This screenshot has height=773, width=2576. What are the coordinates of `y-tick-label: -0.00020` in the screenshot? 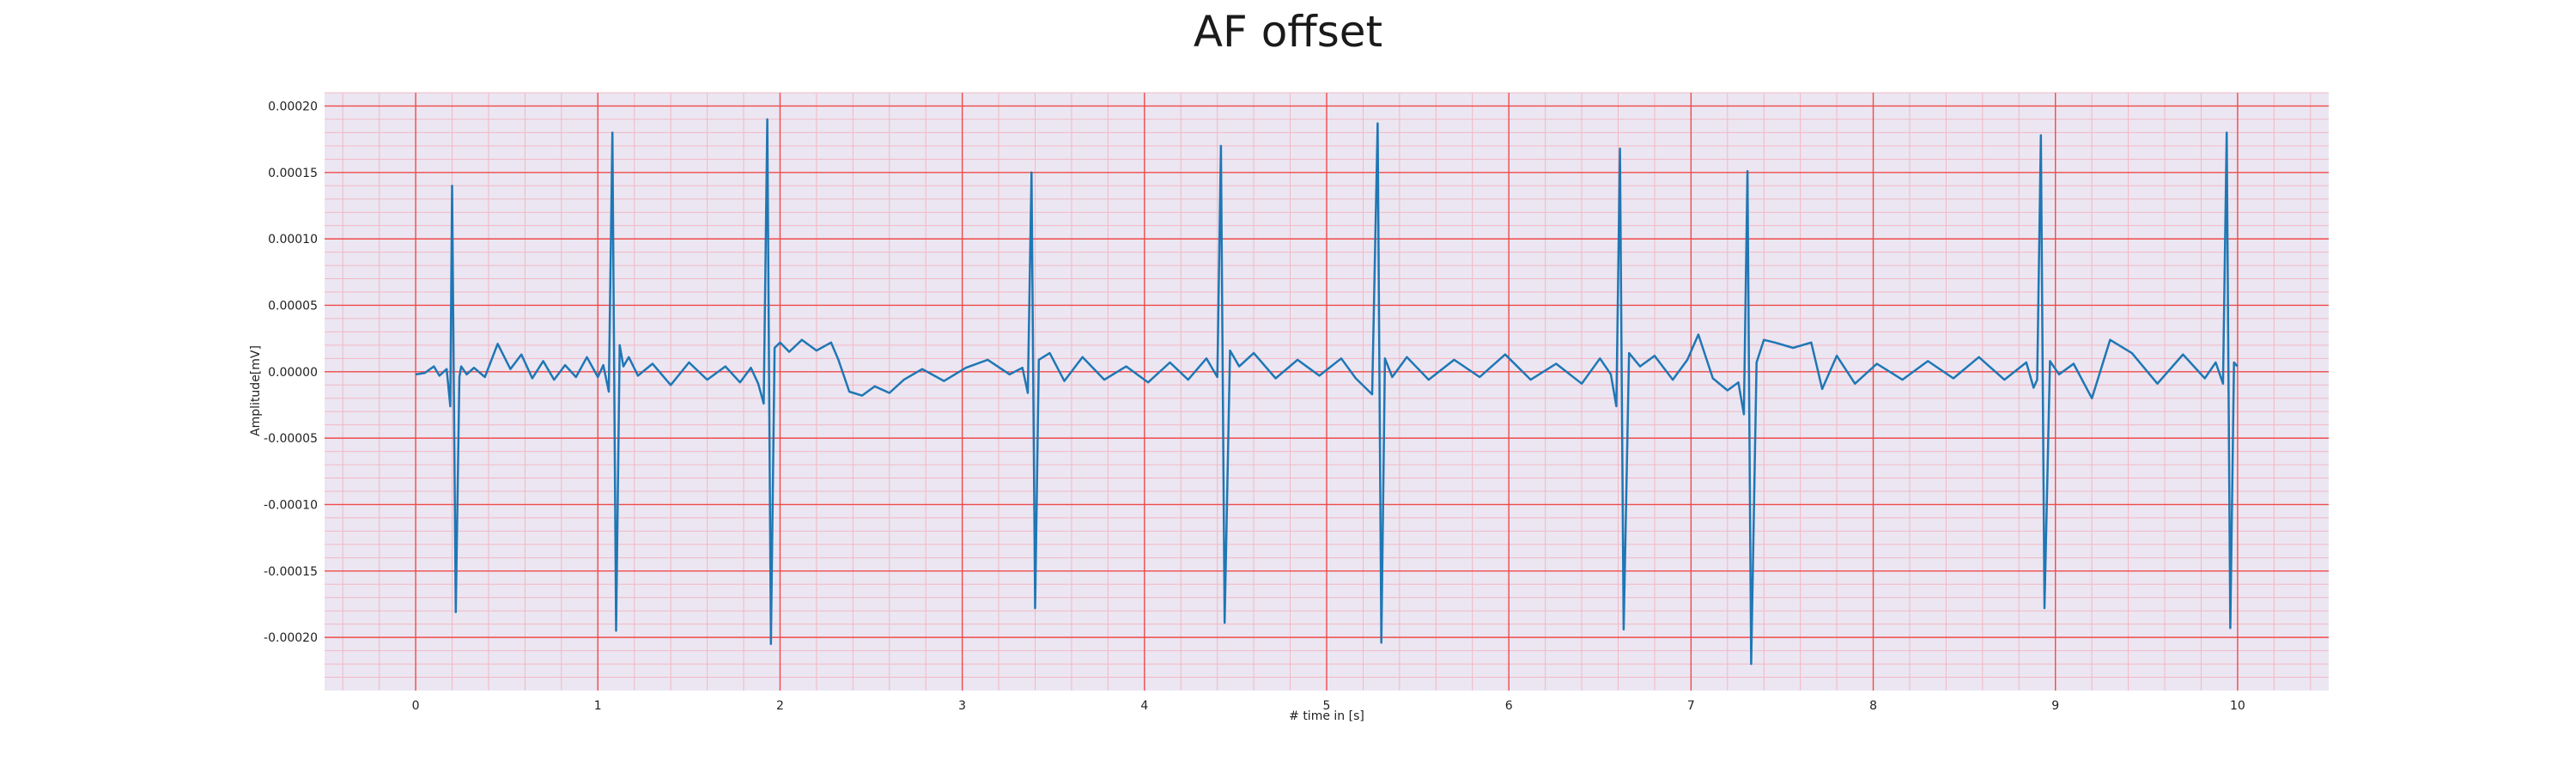 It's located at (291, 638).